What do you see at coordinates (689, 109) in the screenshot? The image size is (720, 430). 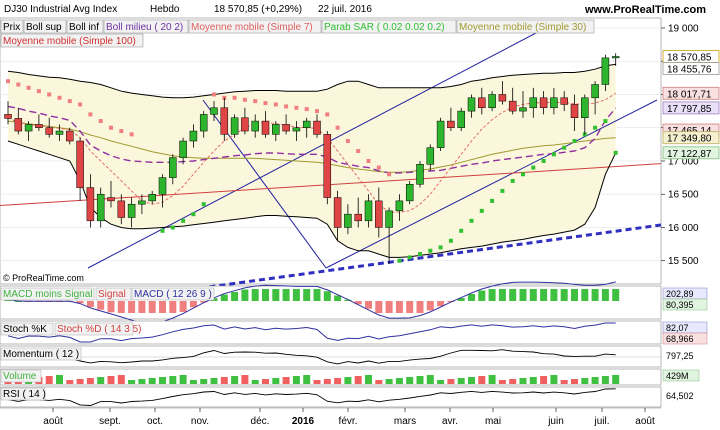 I see `price-tag-label: 17 797,85` at bounding box center [689, 109].